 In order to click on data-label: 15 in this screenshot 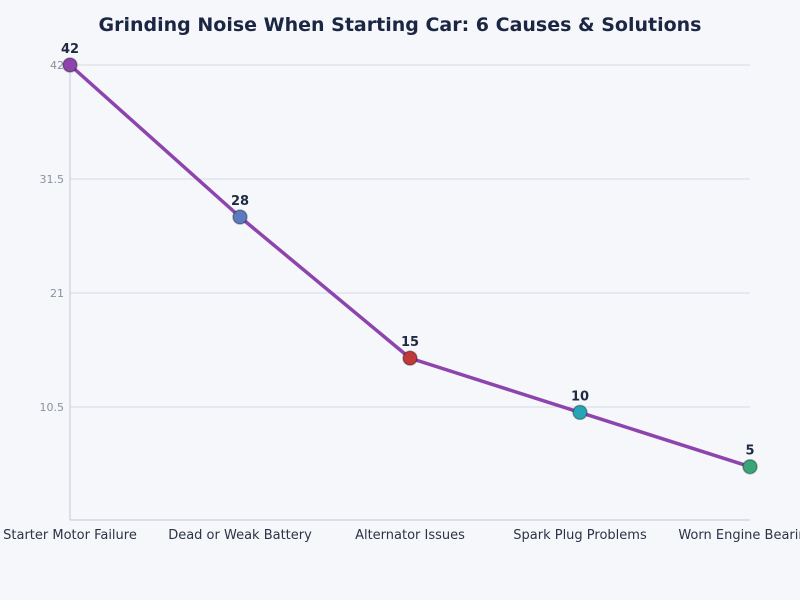, I will do `click(410, 342)`.